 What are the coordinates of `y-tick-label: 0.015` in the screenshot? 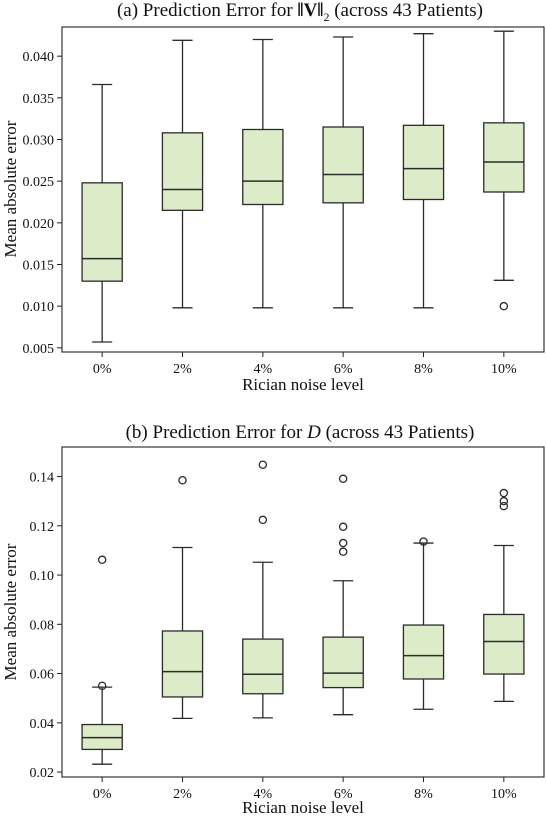 It's located at (39, 266).